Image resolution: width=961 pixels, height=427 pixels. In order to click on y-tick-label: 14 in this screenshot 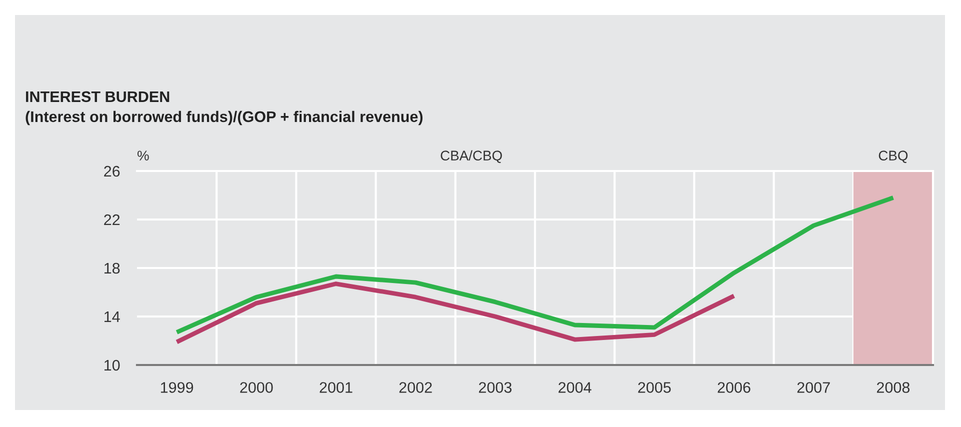, I will do `click(112, 317)`.